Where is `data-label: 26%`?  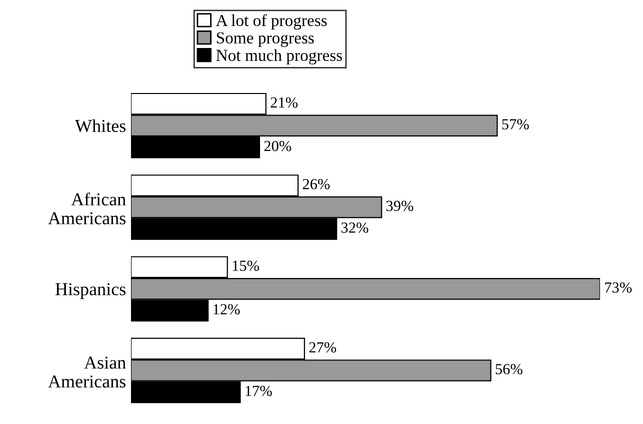
data-label: 26% is located at coordinates (316, 184).